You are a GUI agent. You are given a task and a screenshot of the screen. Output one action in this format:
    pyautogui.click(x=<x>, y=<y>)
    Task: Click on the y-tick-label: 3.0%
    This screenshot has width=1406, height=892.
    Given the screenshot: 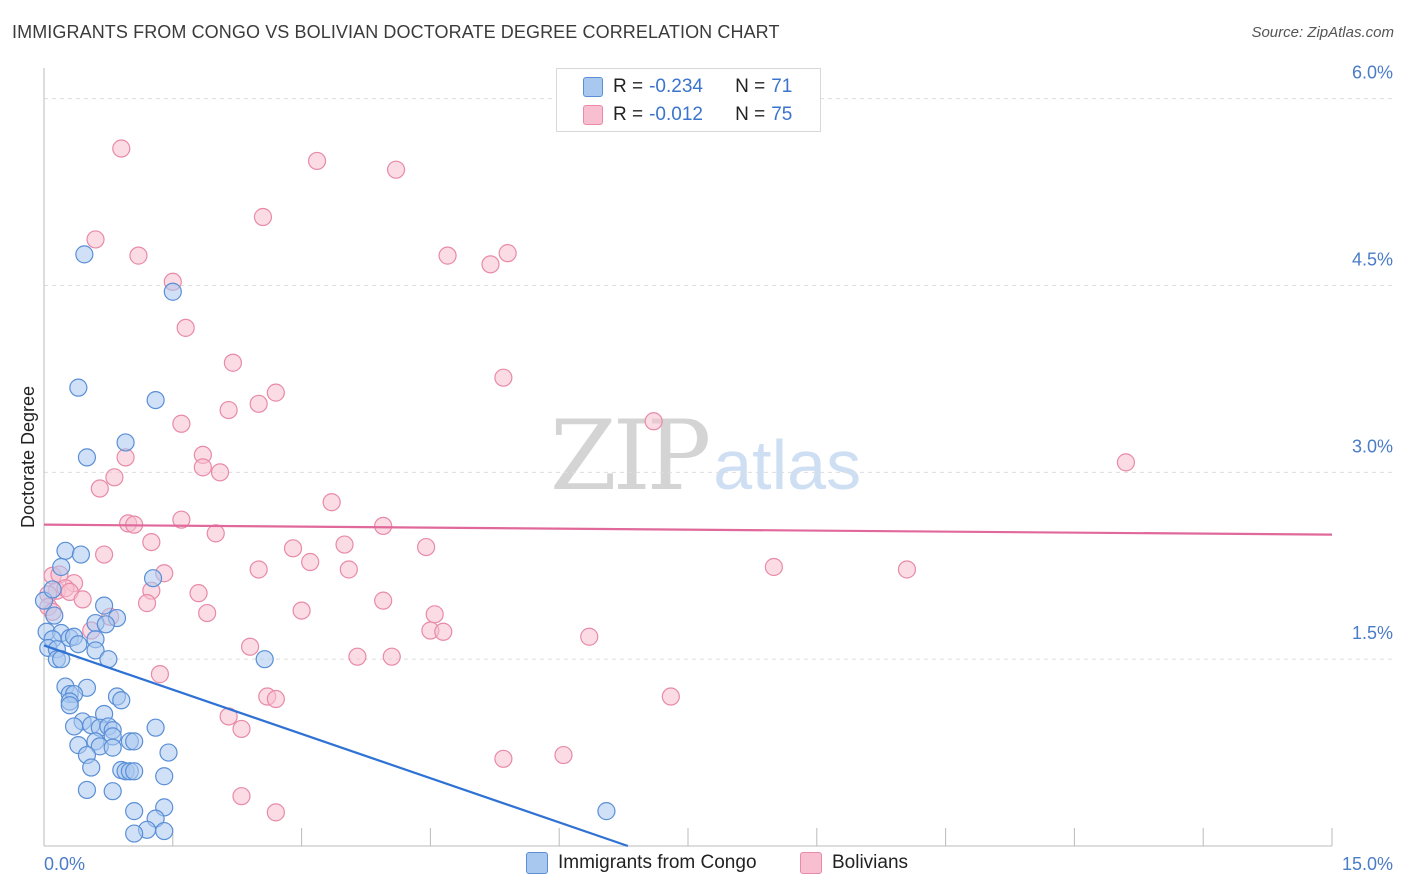 What is the action you would take?
    pyautogui.click(x=1372, y=446)
    